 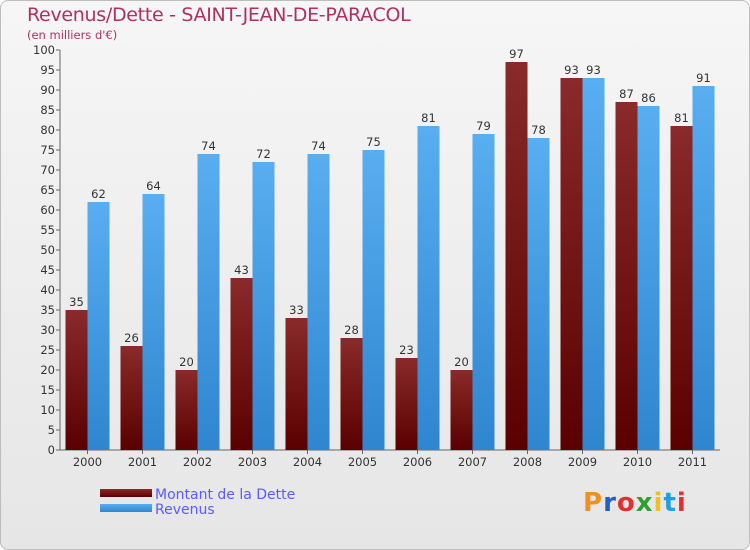 I want to click on logo-letter: o, so click(x=626, y=503).